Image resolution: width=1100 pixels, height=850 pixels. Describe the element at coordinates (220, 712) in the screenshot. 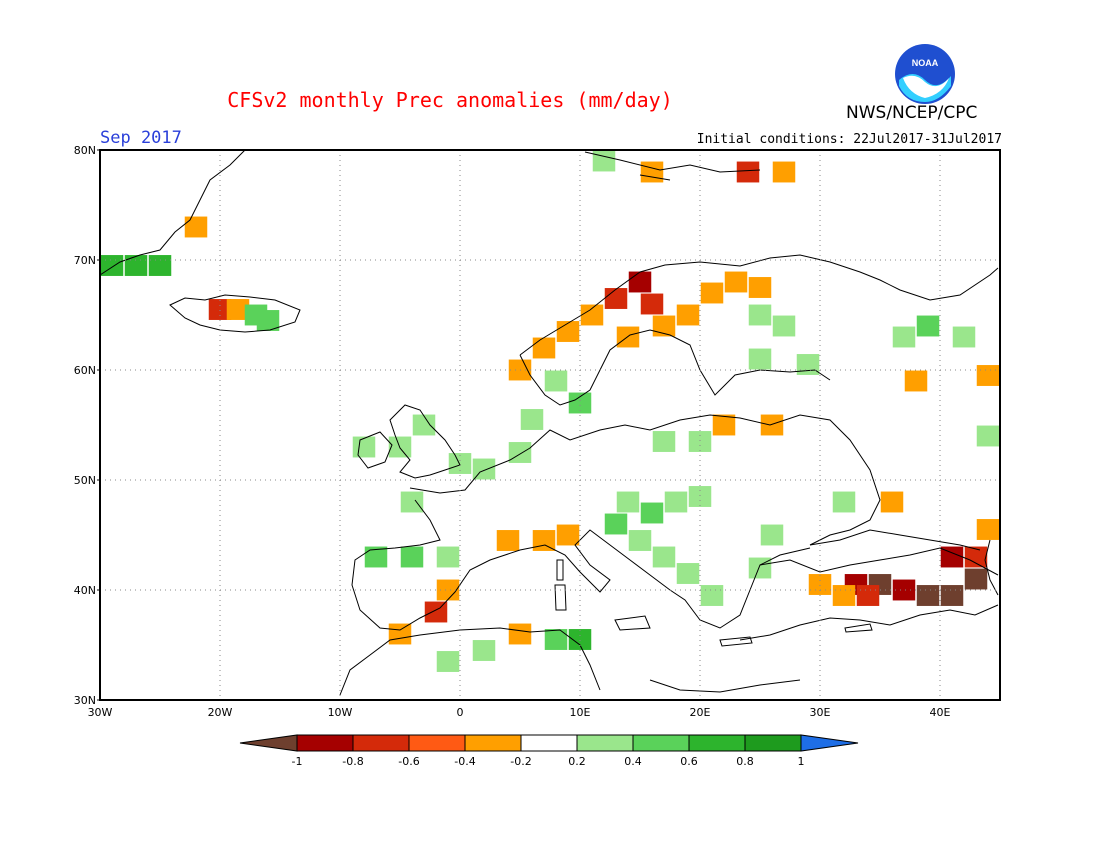

I see `lon-tick-label: 20W` at that location.